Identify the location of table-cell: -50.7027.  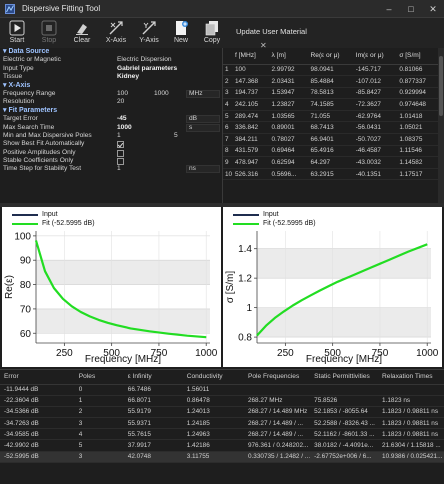
(368, 139).